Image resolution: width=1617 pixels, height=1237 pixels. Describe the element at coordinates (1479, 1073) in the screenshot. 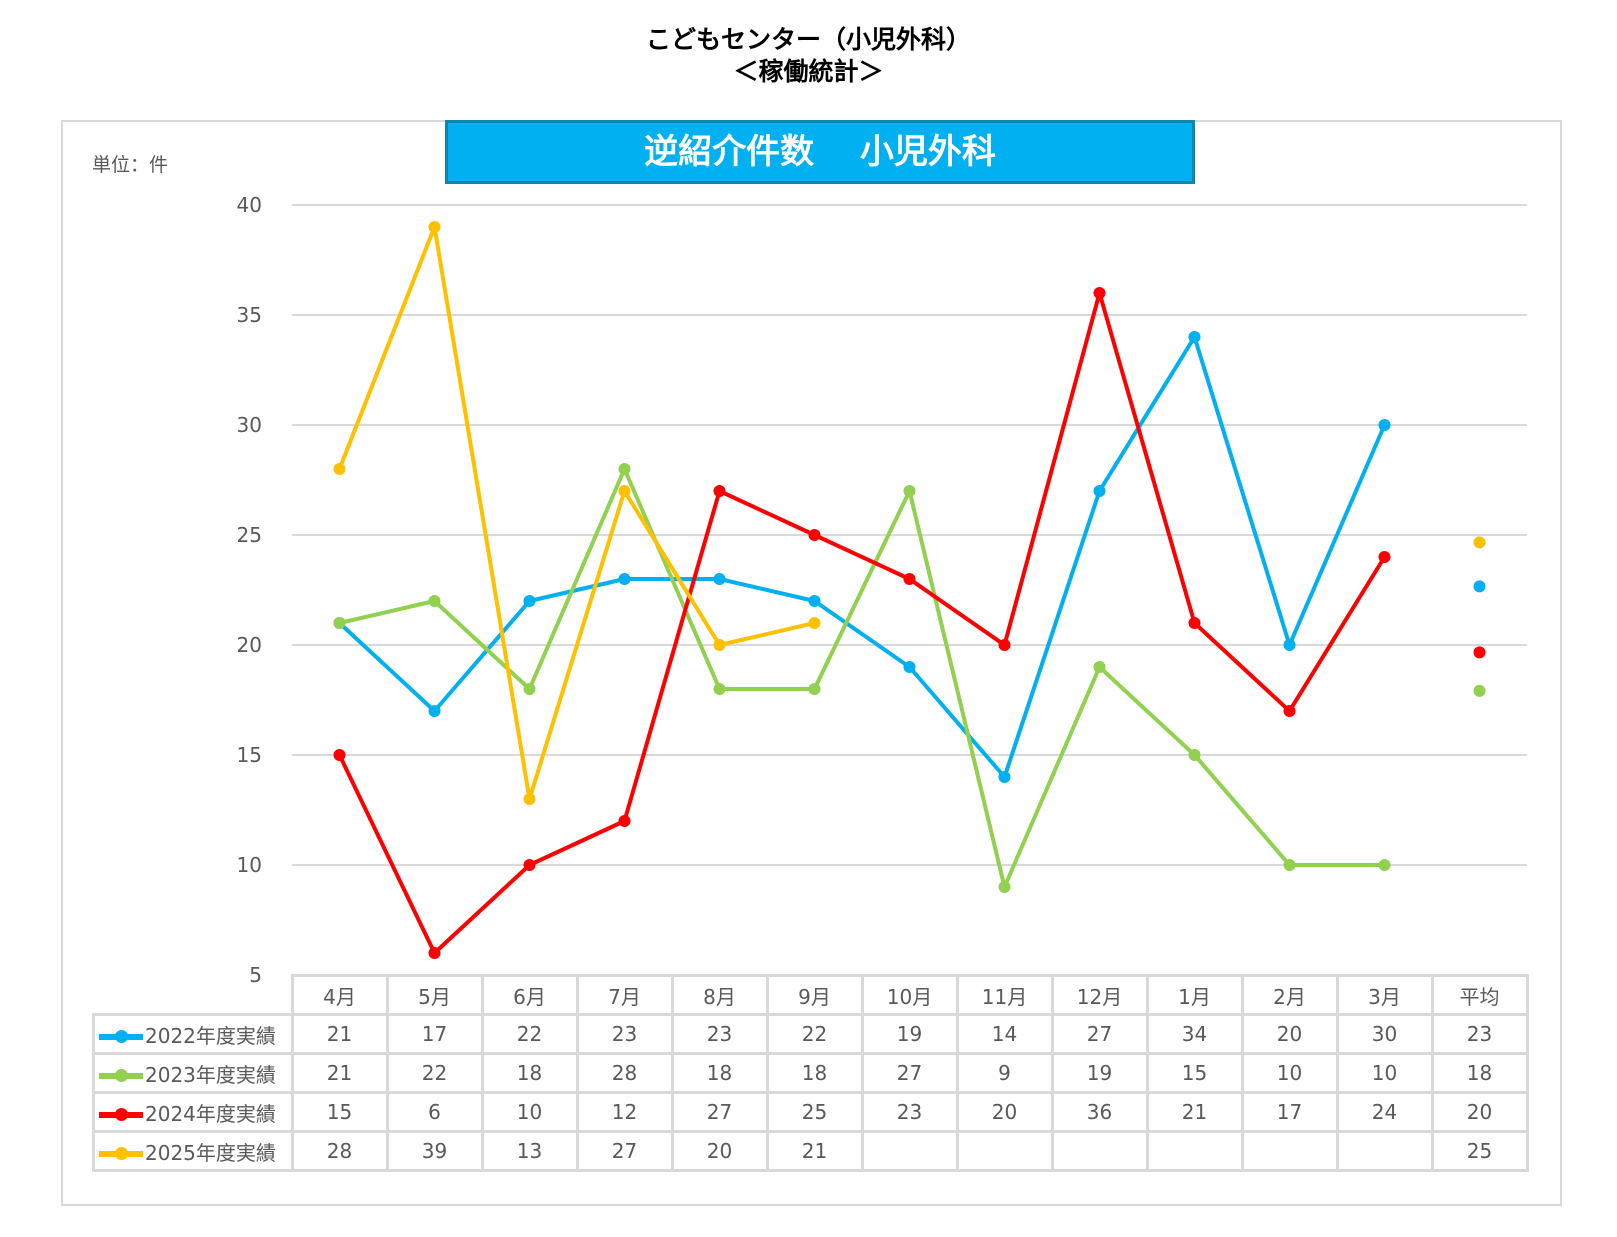

I see `table-cell-average: 18` at that location.